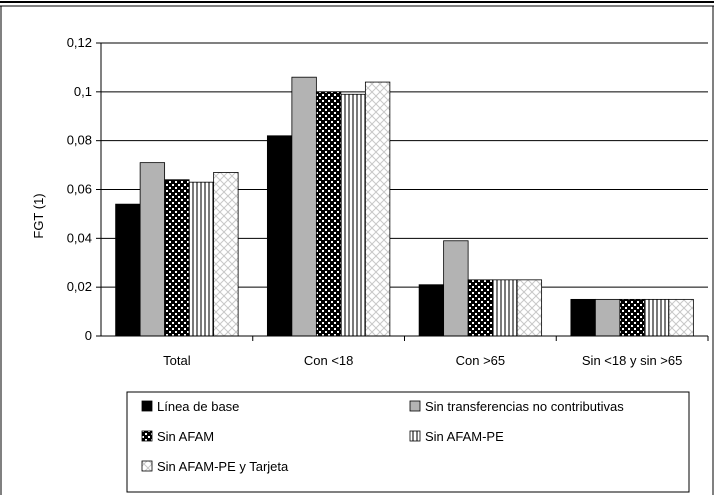  What do you see at coordinates (88, 335) in the screenshot?
I see `y-tick-label: 0` at bounding box center [88, 335].